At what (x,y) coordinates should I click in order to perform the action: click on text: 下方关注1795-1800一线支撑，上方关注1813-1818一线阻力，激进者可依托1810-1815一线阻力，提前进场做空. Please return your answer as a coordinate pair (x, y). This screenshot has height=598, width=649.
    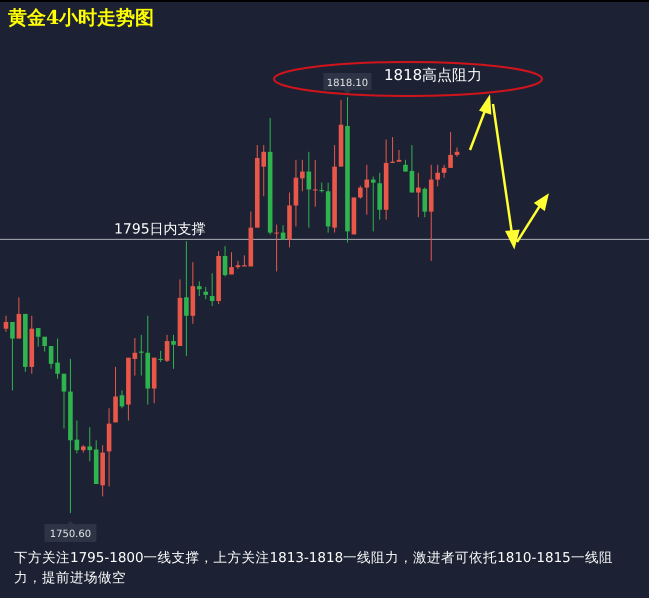
    Looking at the image, I should click on (314, 568).